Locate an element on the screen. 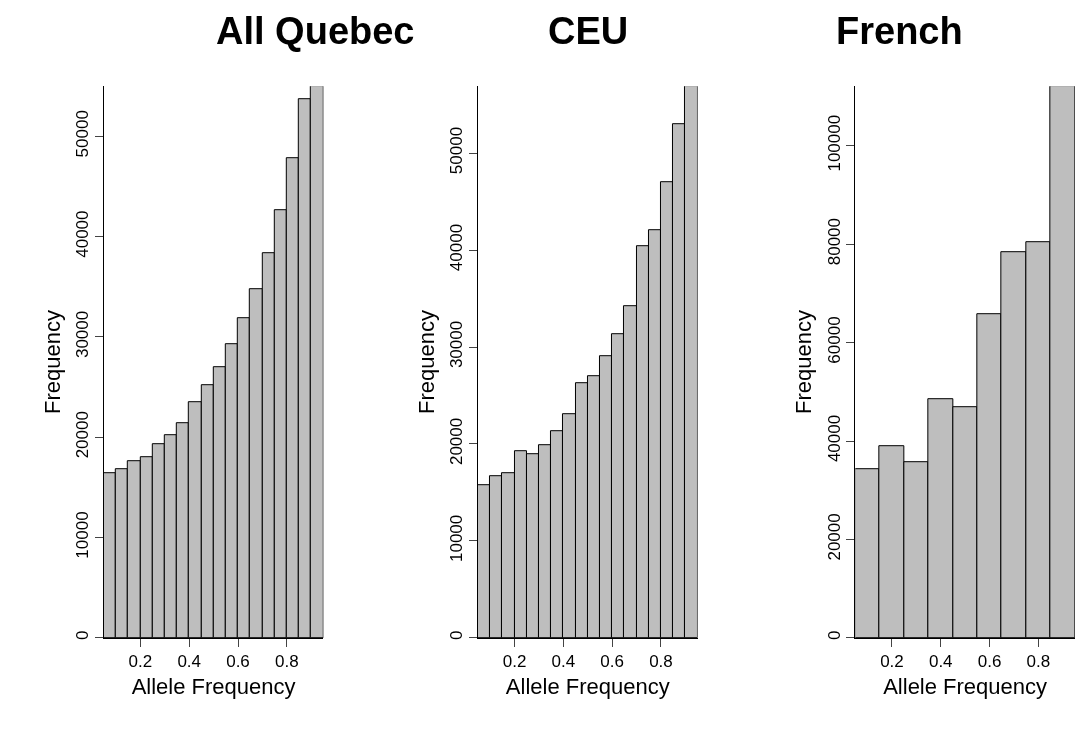 The width and height of the screenshot is (1078, 742). y-tick-label: 100000 is located at coordinates (834, 143).